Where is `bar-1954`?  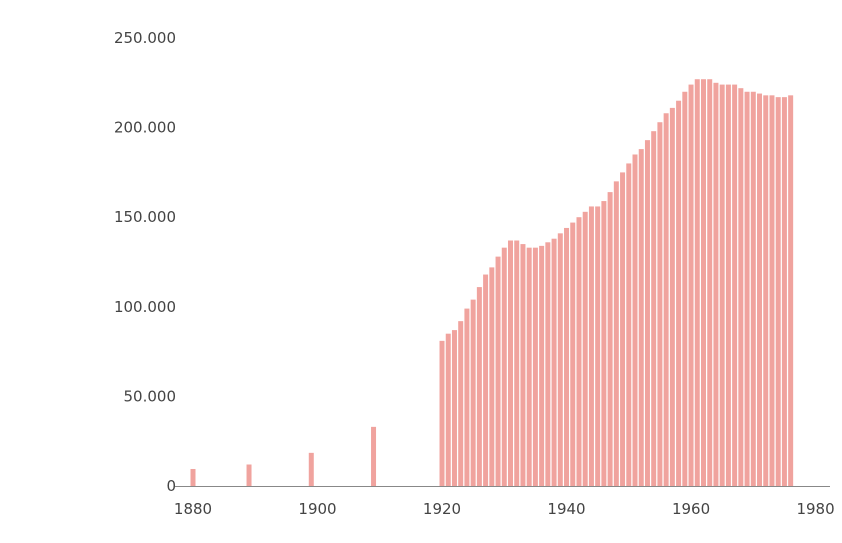
bar-1954 is located at coordinates (654, 308).